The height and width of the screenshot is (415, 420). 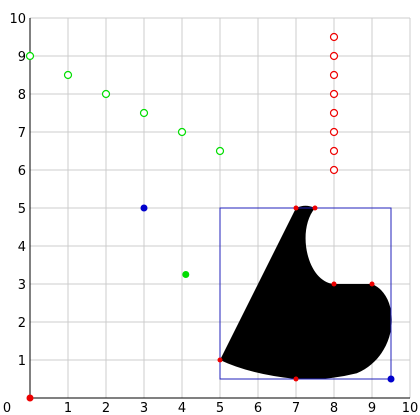 What do you see at coordinates (220, 408) in the screenshot?
I see `x-tick-label: 5` at bounding box center [220, 408].